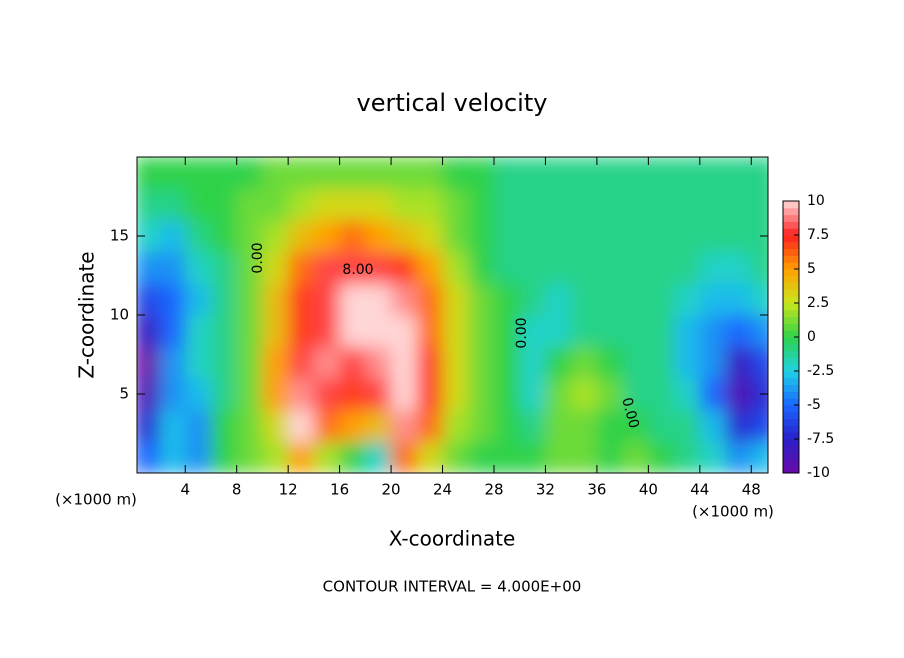  I want to click on colorbar-tick-label: 0, so click(811, 337).